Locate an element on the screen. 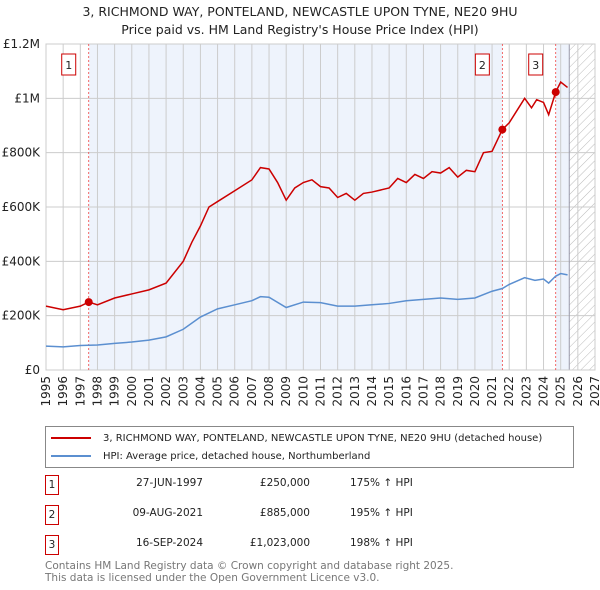 The height and width of the screenshot is (590, 600). sale-label: 2 is located at coordinates (482, 65).